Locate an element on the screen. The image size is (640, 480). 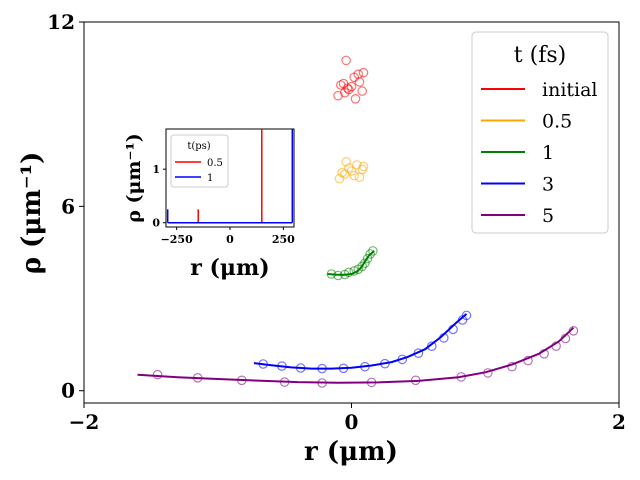
inset-legend-label: 0.5 is located at coordinates (215, 163).